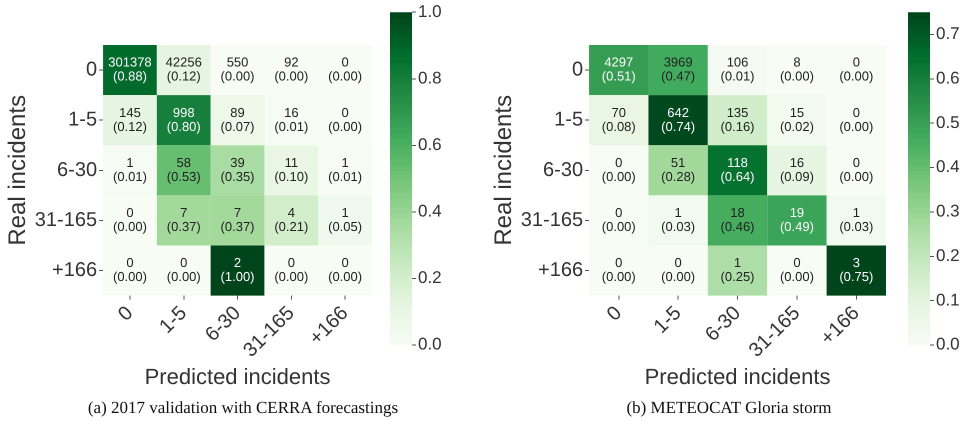  What do you see at coordinates (430, 11) in the screenshot?
I see `color-bar-label: 1.0` at bounding box center [430, 11].